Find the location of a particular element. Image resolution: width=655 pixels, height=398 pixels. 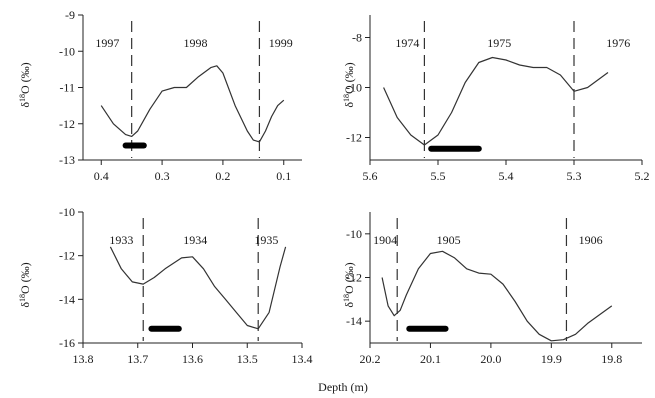

year-label: 1904 is located at coordinates (385, 240).